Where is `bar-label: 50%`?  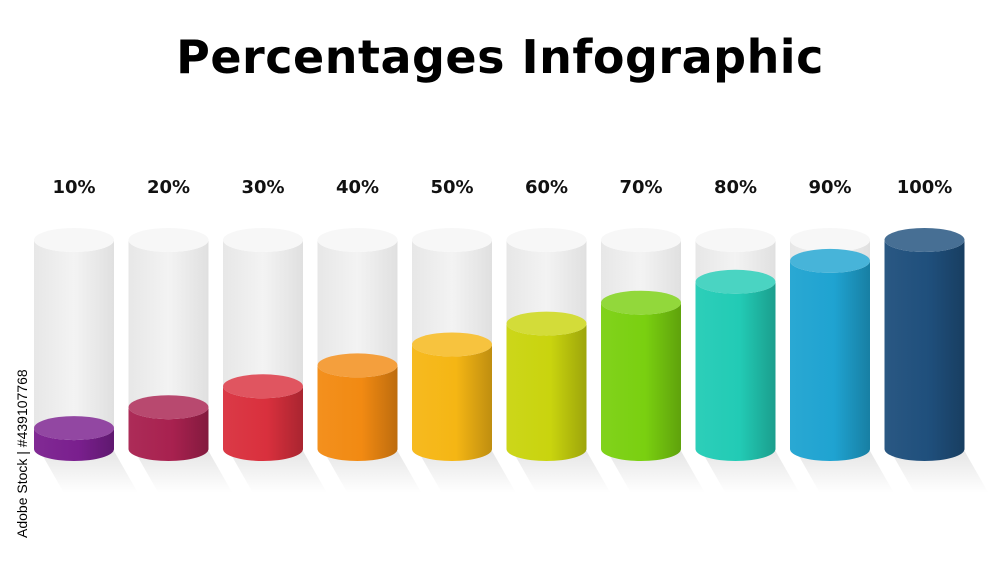
bar-label: 50% is located at coordinates (451, 187).